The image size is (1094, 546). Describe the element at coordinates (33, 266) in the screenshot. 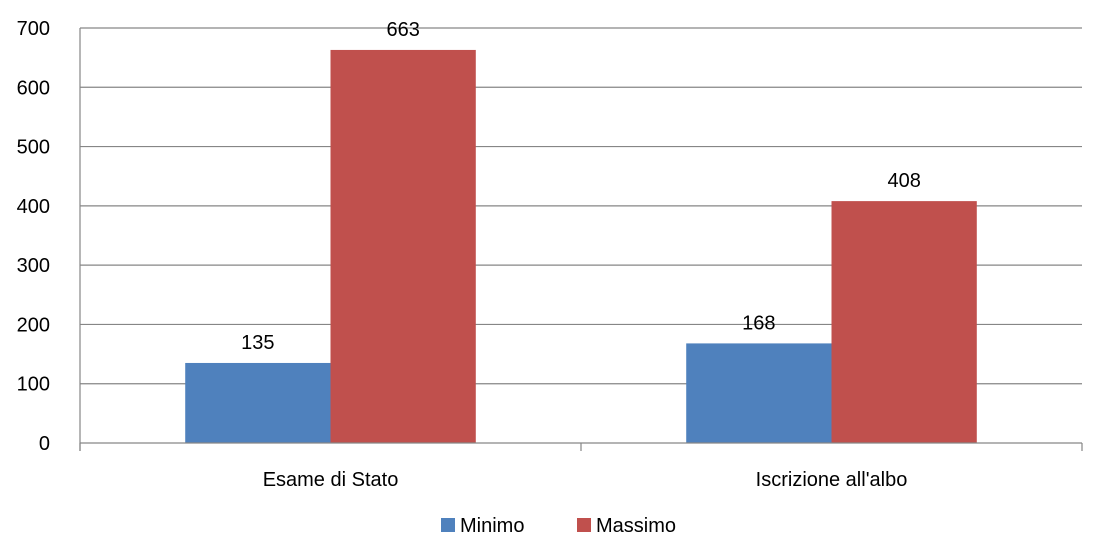

I see `y-tick-label: 300` at that location.